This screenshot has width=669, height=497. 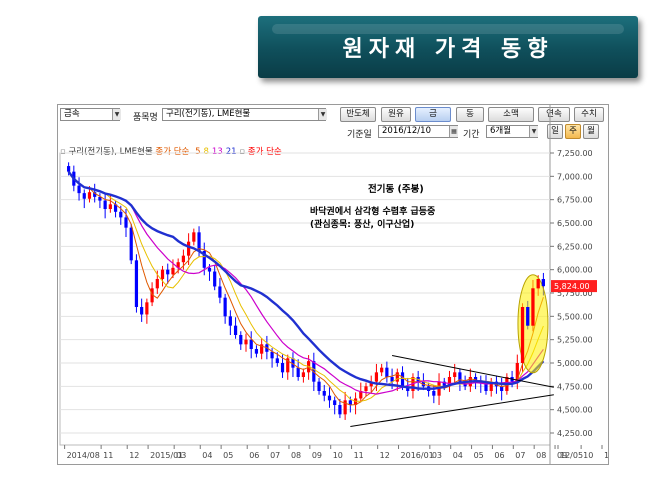 What do you see at coordinates (533, 131) in the screenshot?
I see `period-dropdown-icon: ▼` at bounding box center [533, 131].